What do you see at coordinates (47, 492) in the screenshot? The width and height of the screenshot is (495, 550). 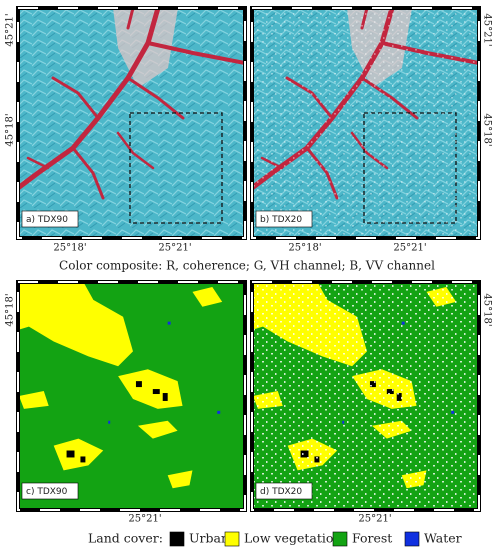 I see `panel-label: c) TDX90` at bounding box center [47, 492].